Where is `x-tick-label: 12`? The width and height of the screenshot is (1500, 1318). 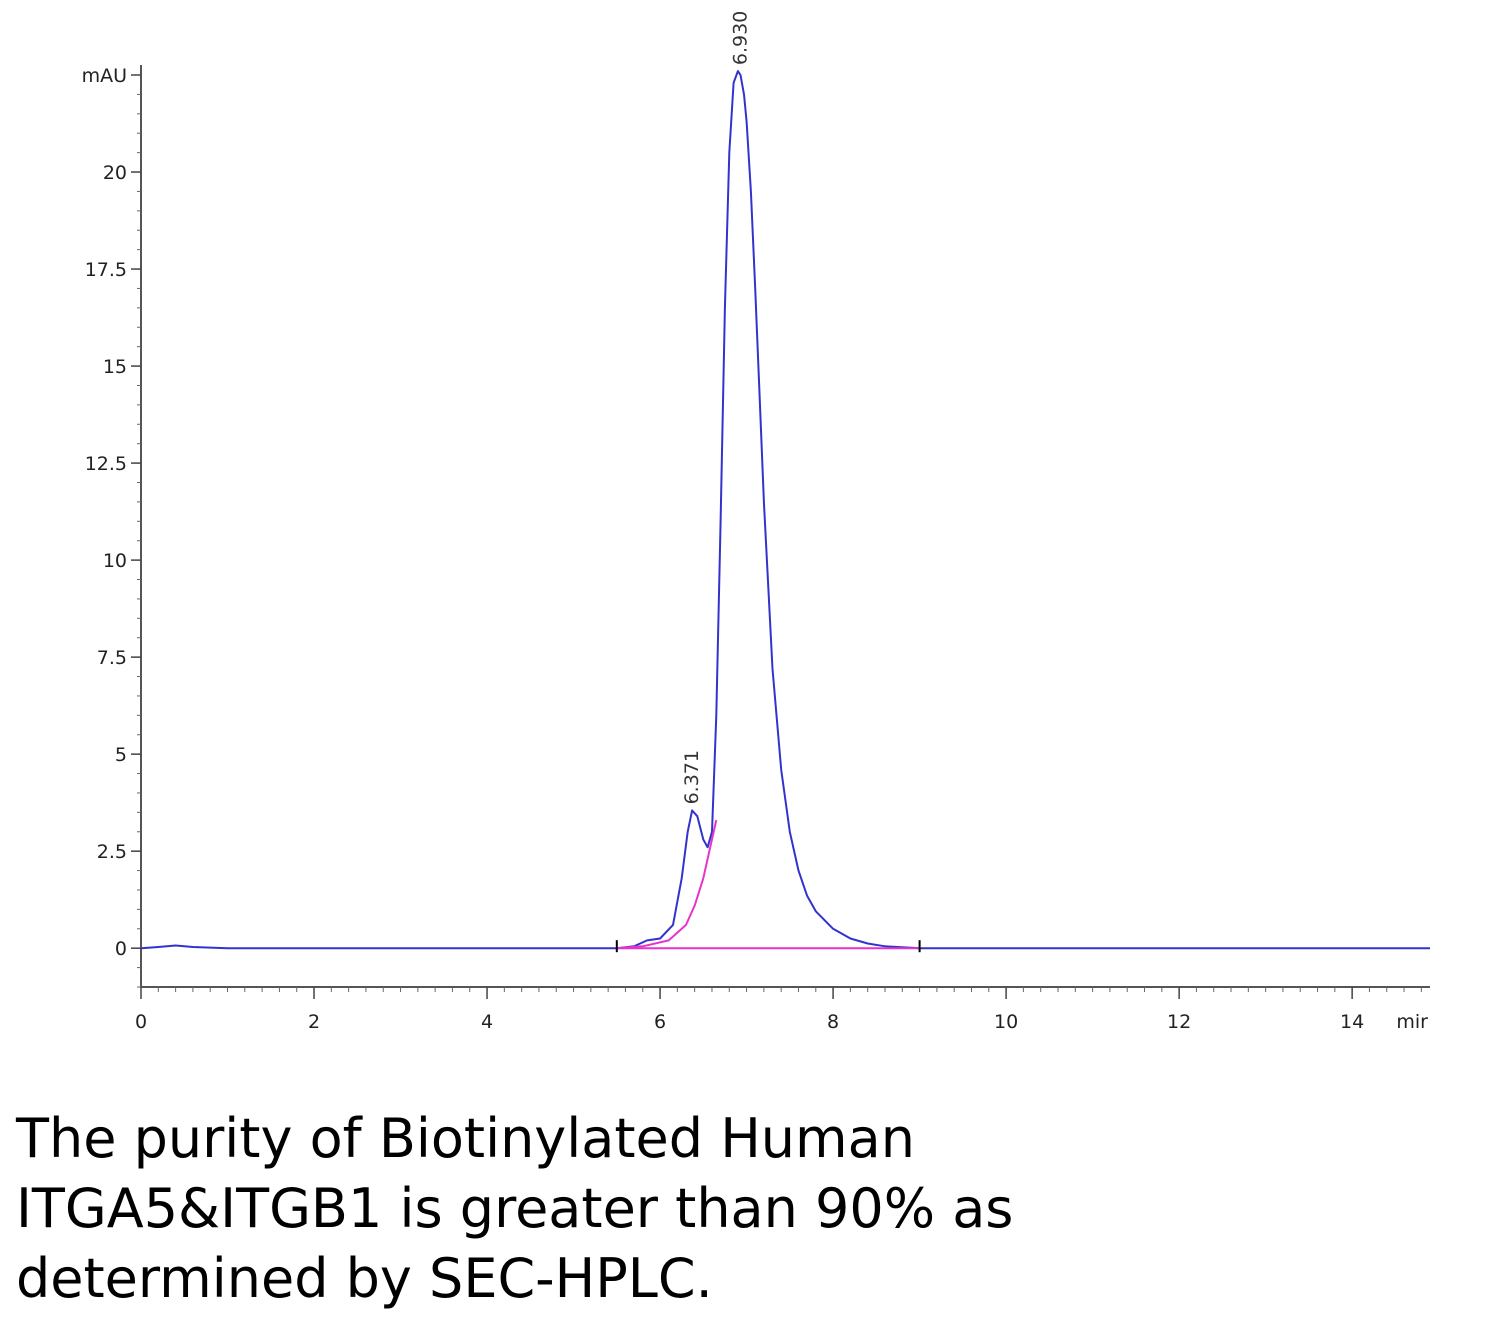 x-tick-label: 12 is located at coordinates (1179, 1022).